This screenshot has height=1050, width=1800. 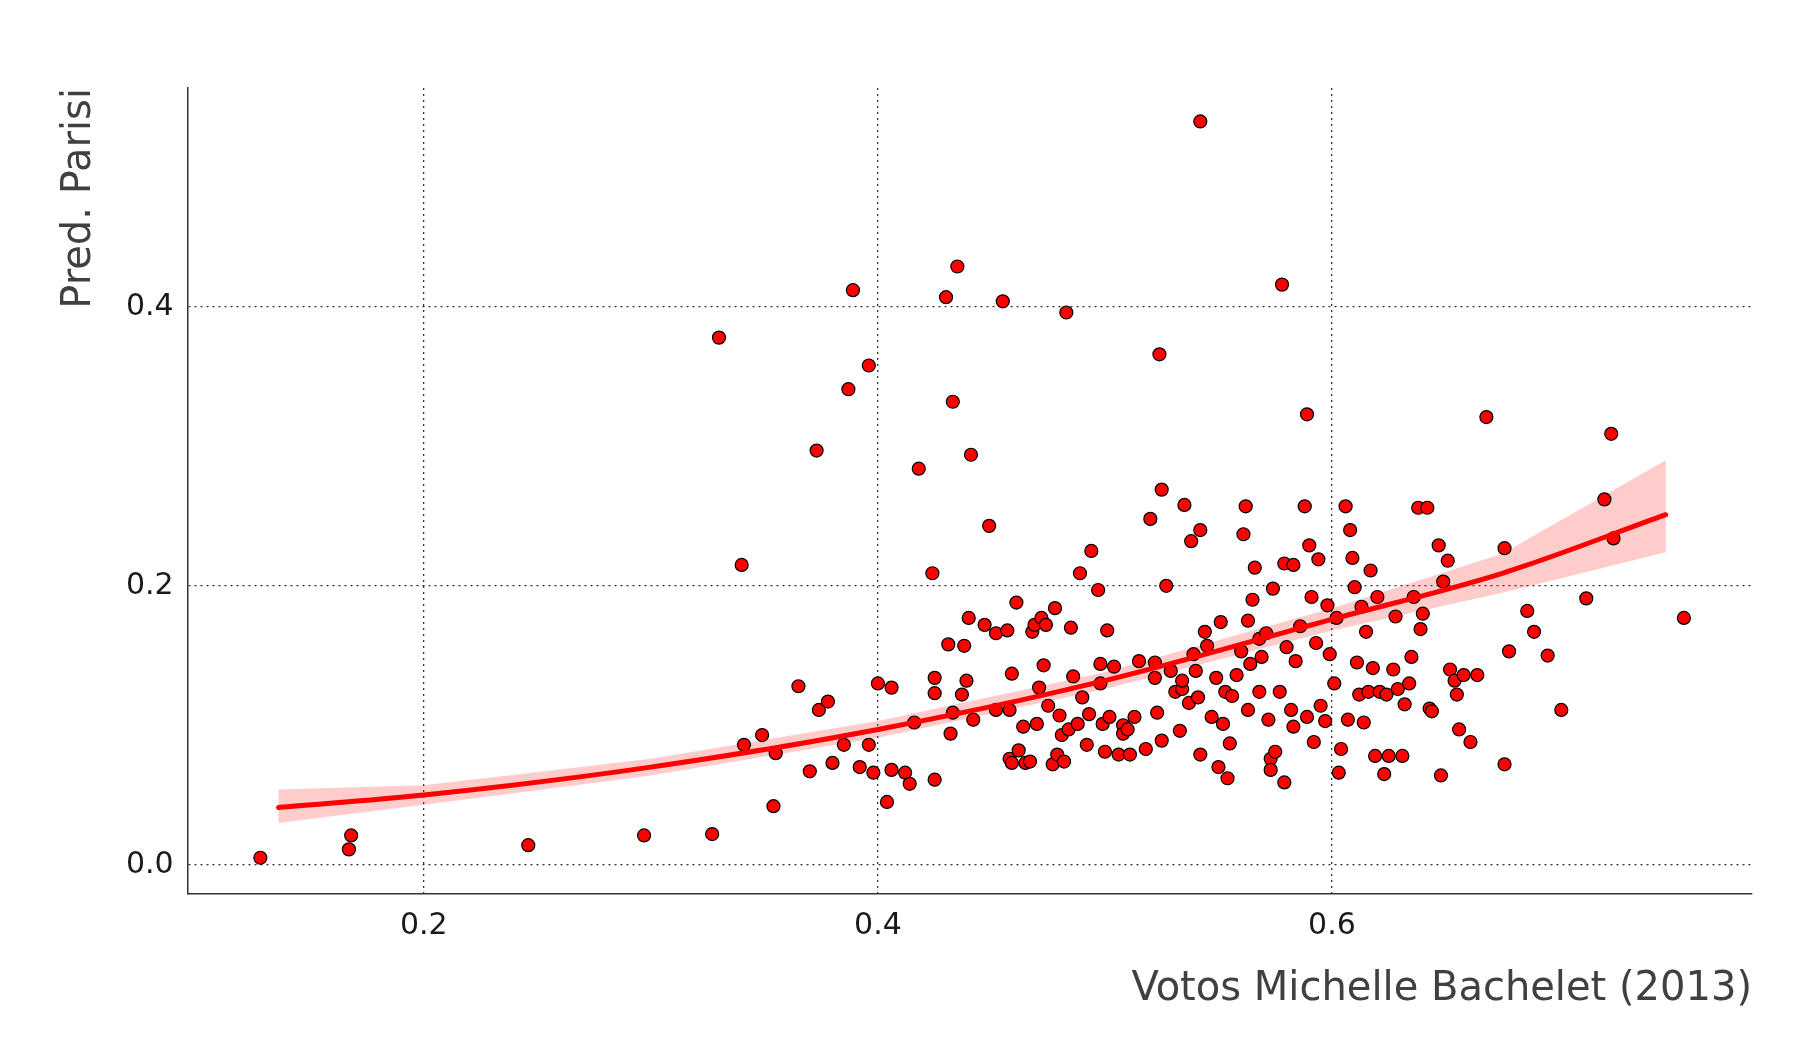 I want to click on x-tick-label: 0.6, so click(x=1332, y=923).